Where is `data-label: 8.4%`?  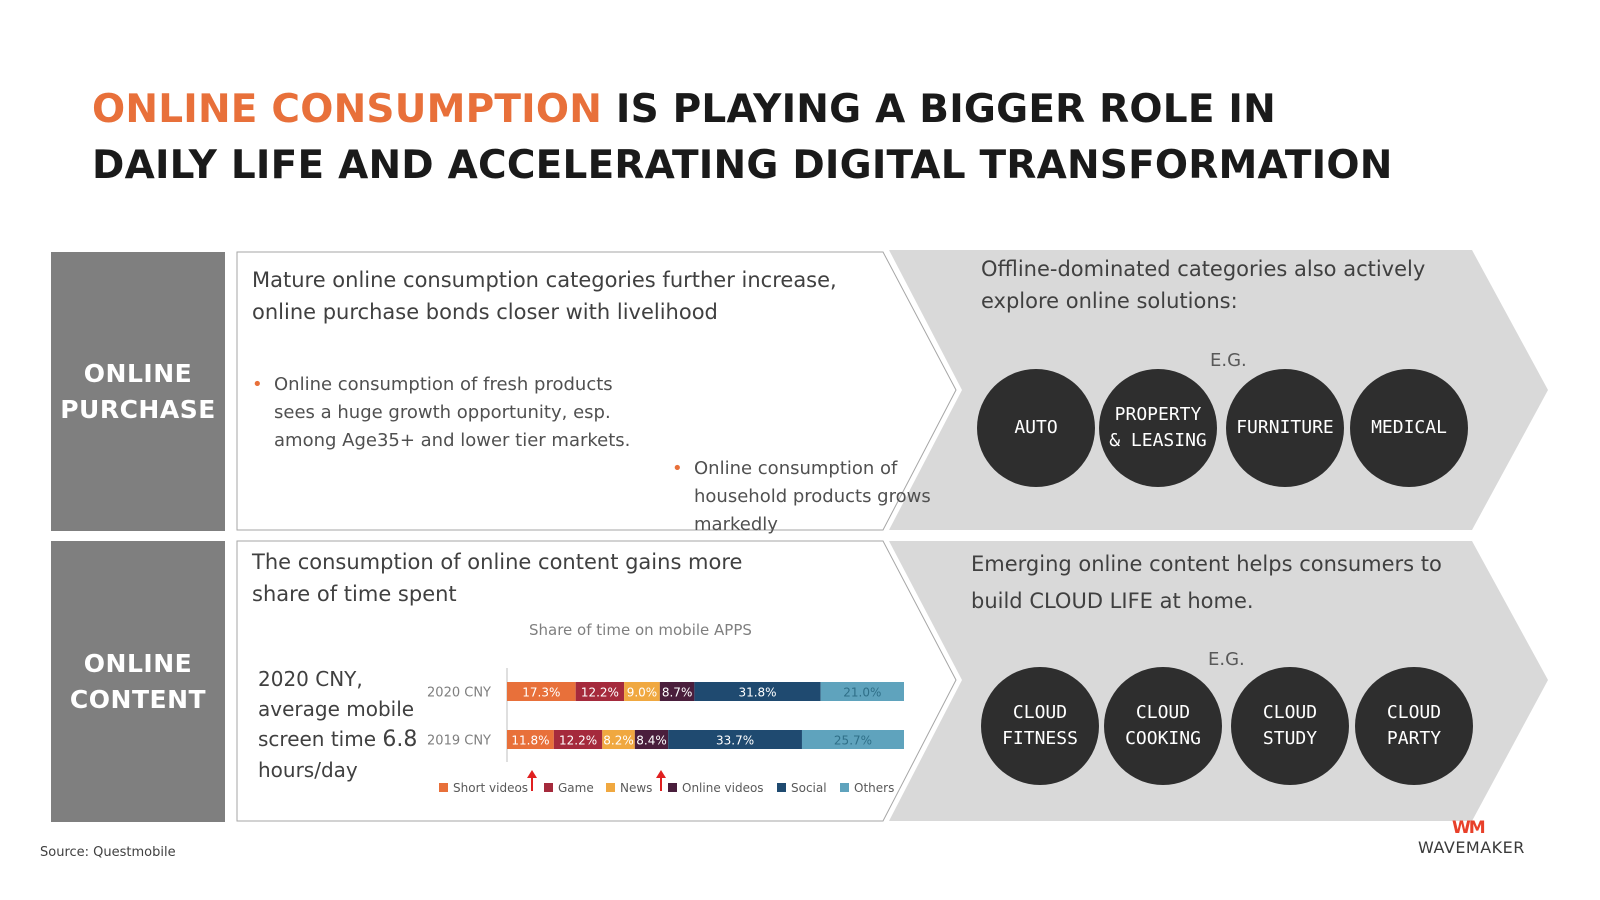
data-label: 8.4% is located at coordinates (651, 741).